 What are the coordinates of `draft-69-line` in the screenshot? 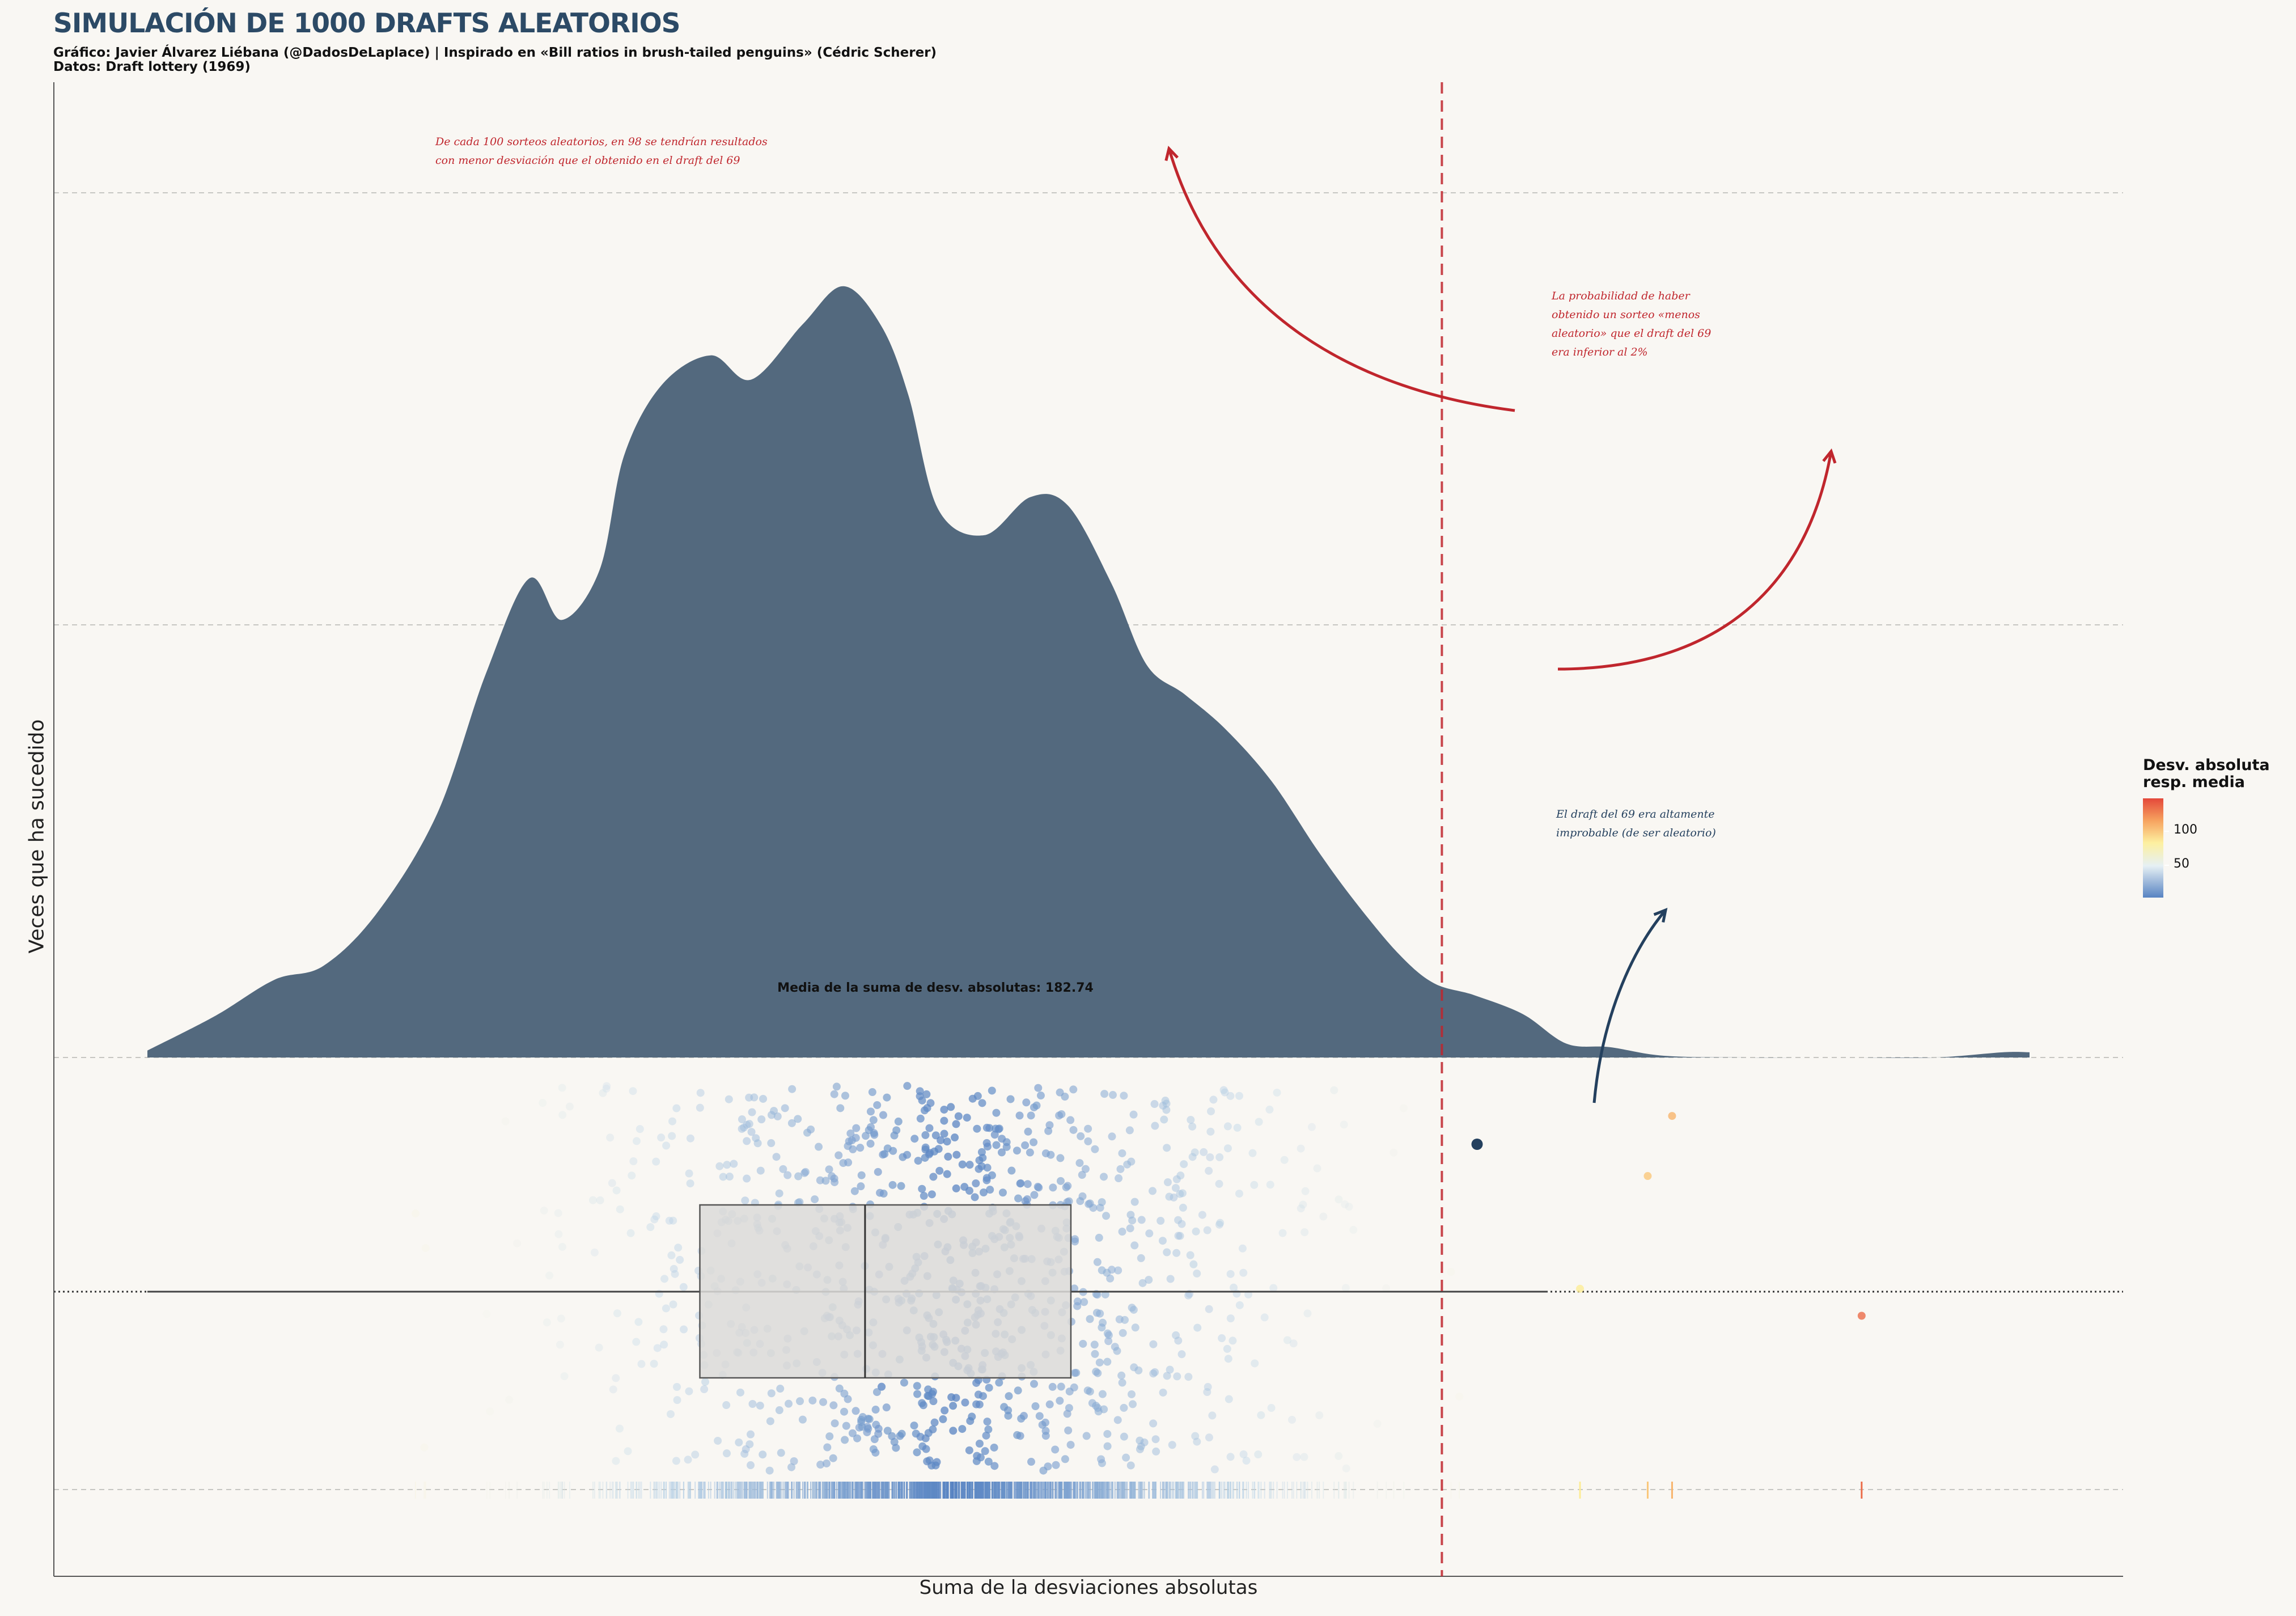 It's located at (1462, 829).